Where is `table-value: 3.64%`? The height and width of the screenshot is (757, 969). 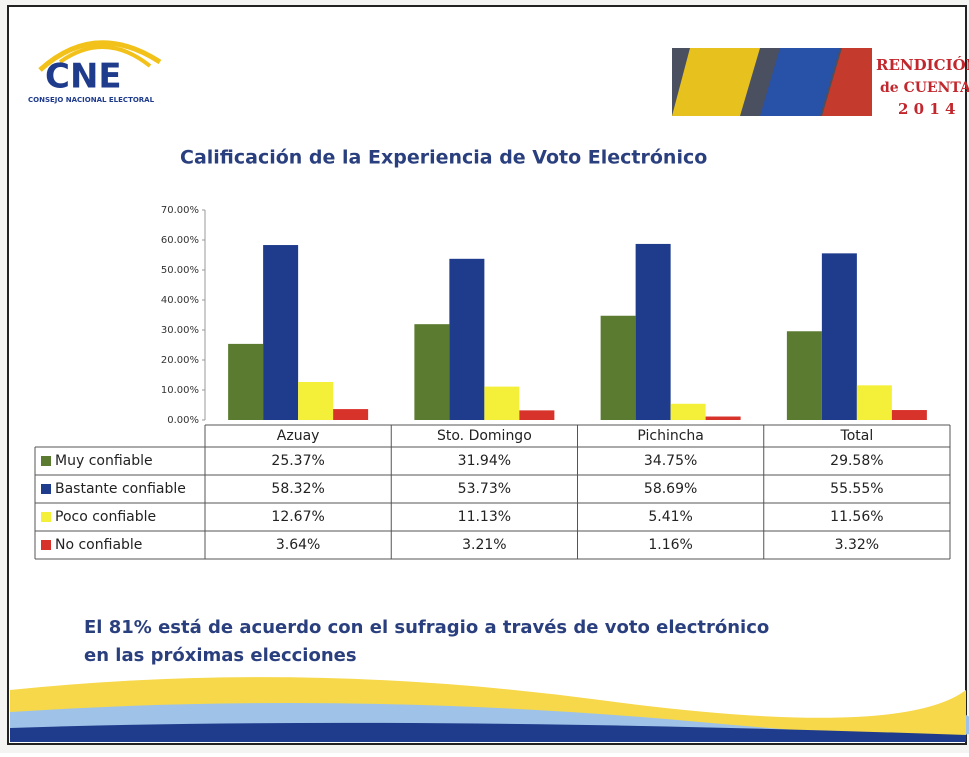 table-value: 3.64% is located at coordinates (298, 545).